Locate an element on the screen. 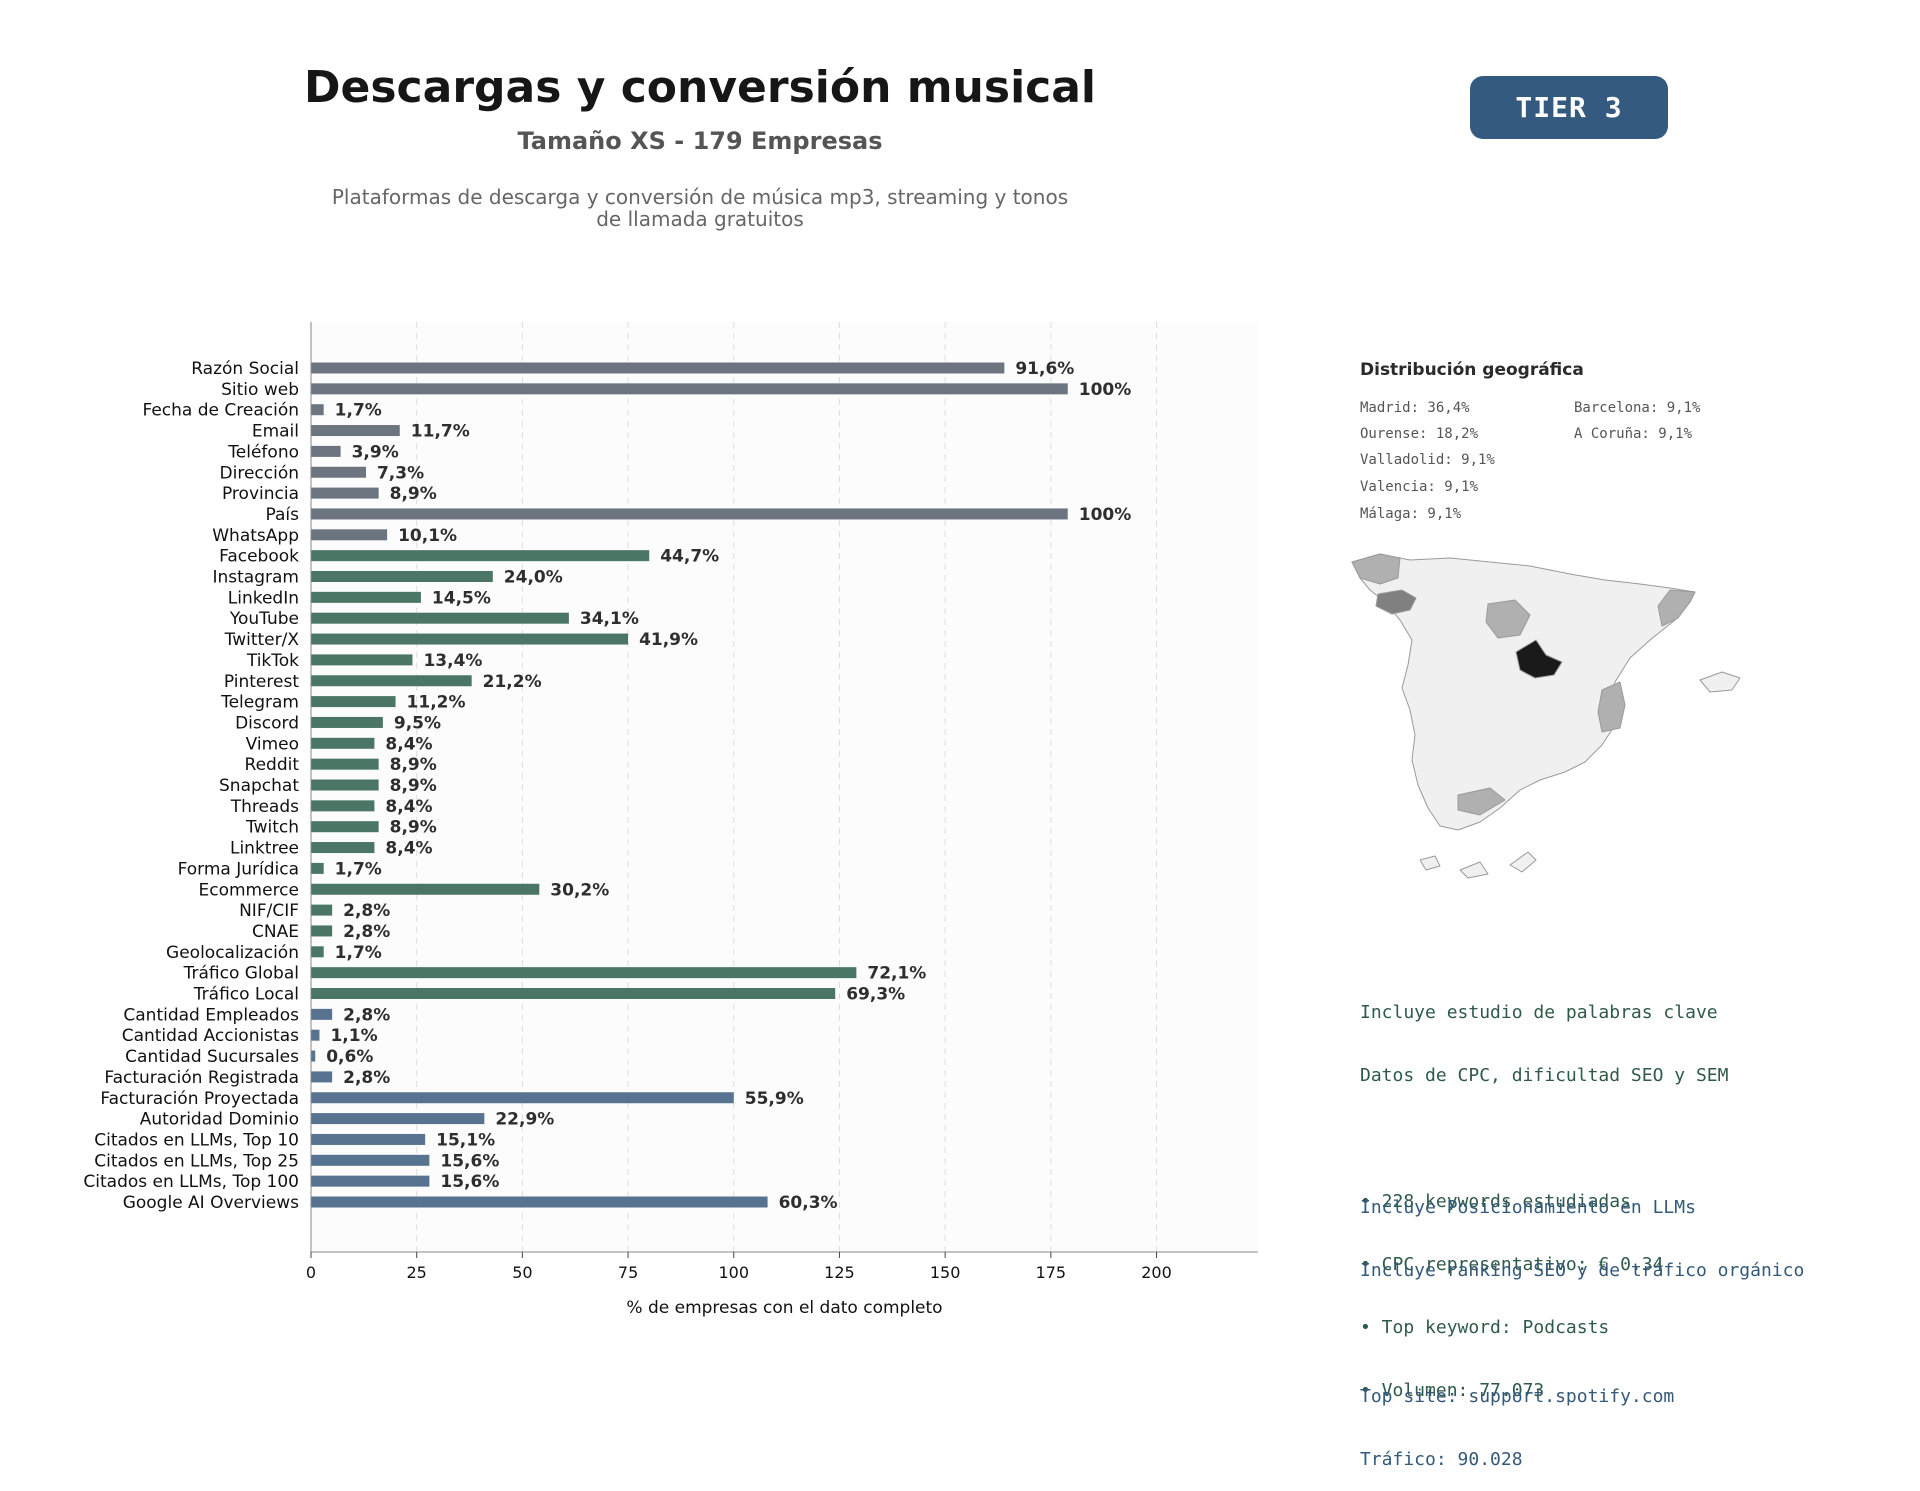  category-label: WhatsApp is located at coordinates (255, 536).